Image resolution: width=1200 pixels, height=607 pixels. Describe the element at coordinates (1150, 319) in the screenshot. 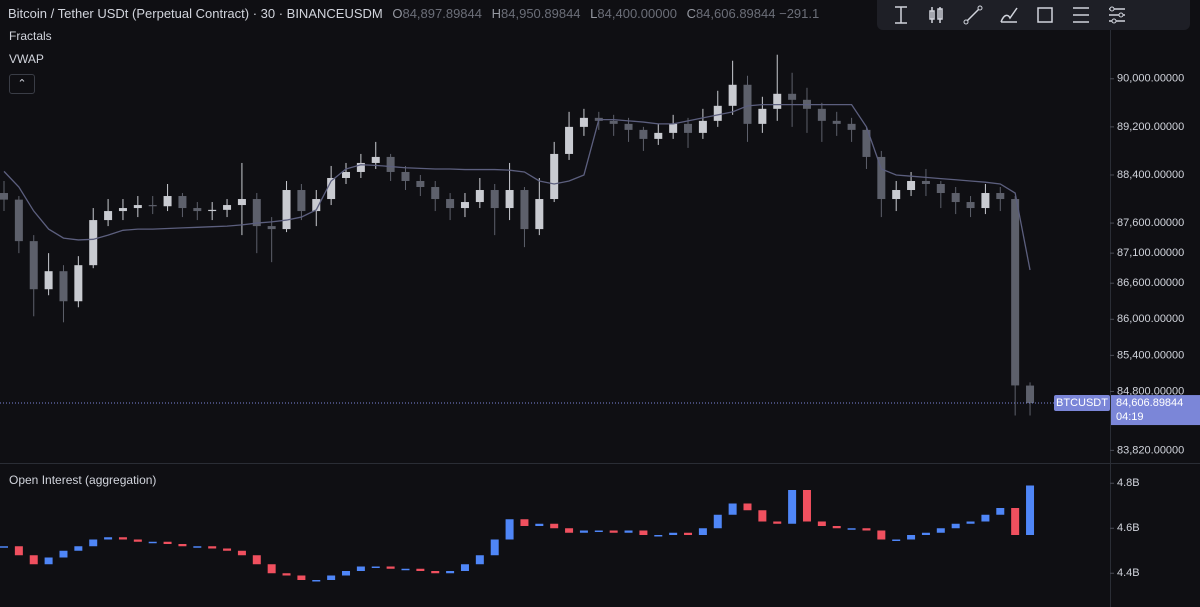

I see `y-tick-label: 86,000.00000` at that location.